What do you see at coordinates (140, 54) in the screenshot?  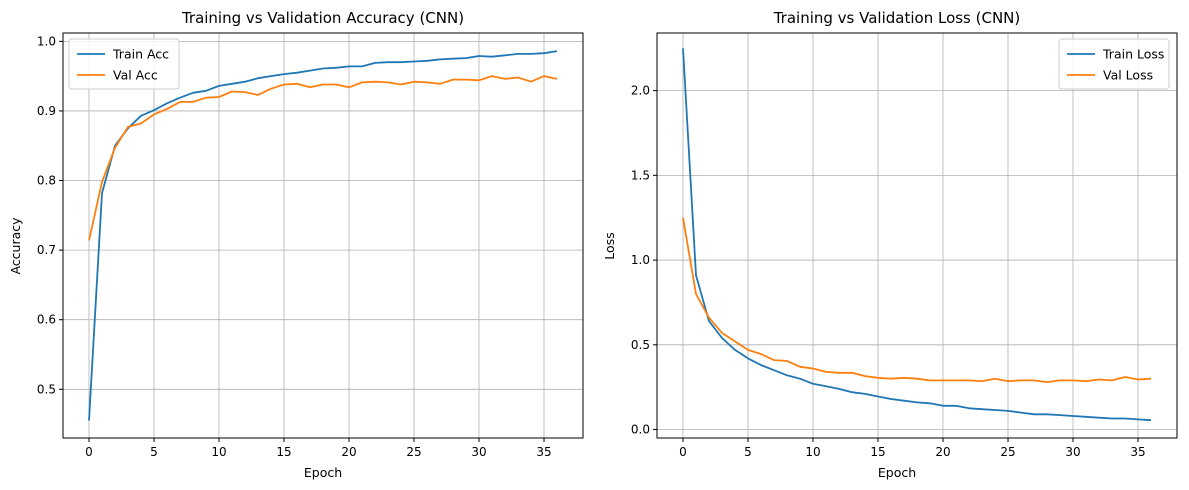 I see `legend-label: Train Acc` at bounding box center [140, 54].